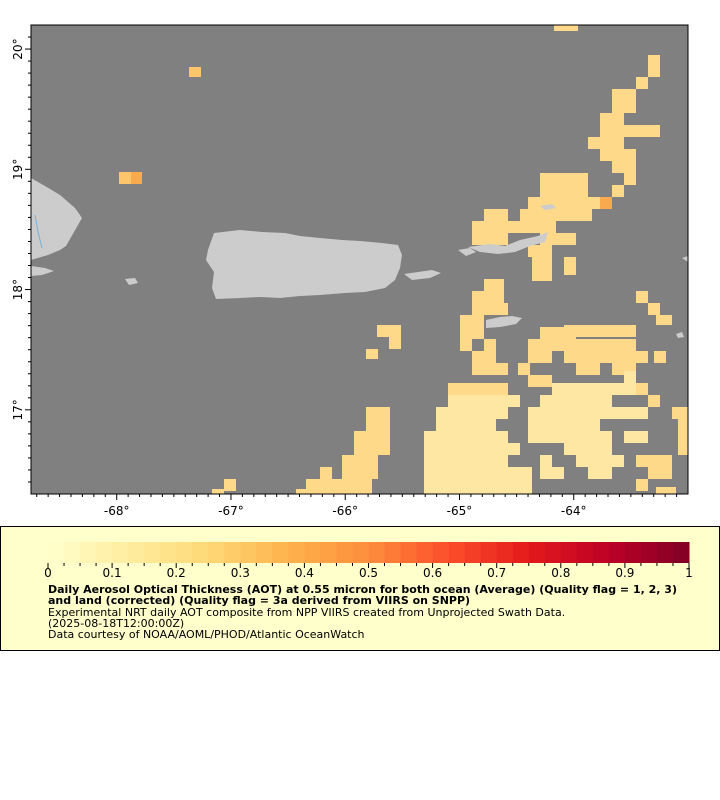 This screenshot has height=800, width=720. Describe the element at coordinates (685, 259) in the screenshot. I see `saba-land` at that location.